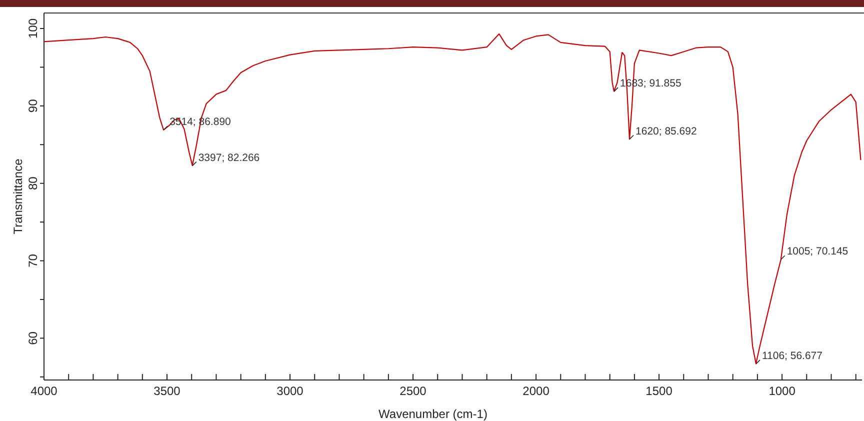 This screenshot has height=421, width=864. What do you see at coordinates (33, 28) in the screenshot?
I see `y-tick-label: 100` at bounding box center [33, 28].